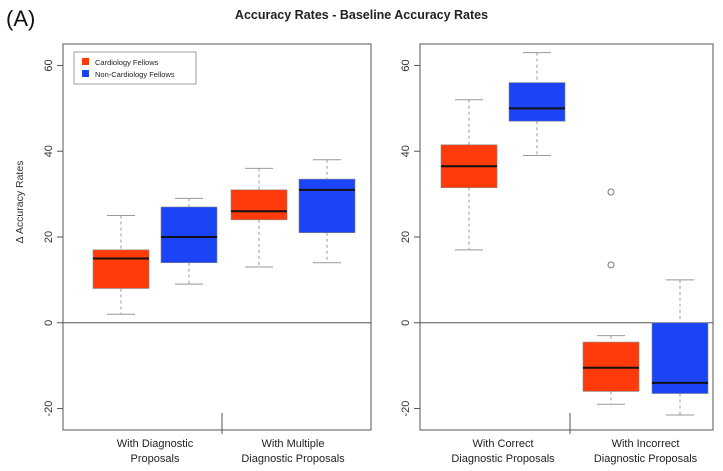 This screenshot has width=723, height=471. What do you see at coordinates (135, 74) in the screenshot?
I see `legend-label: Non-Cardiology Fellows` at bounding box center [135, 74].